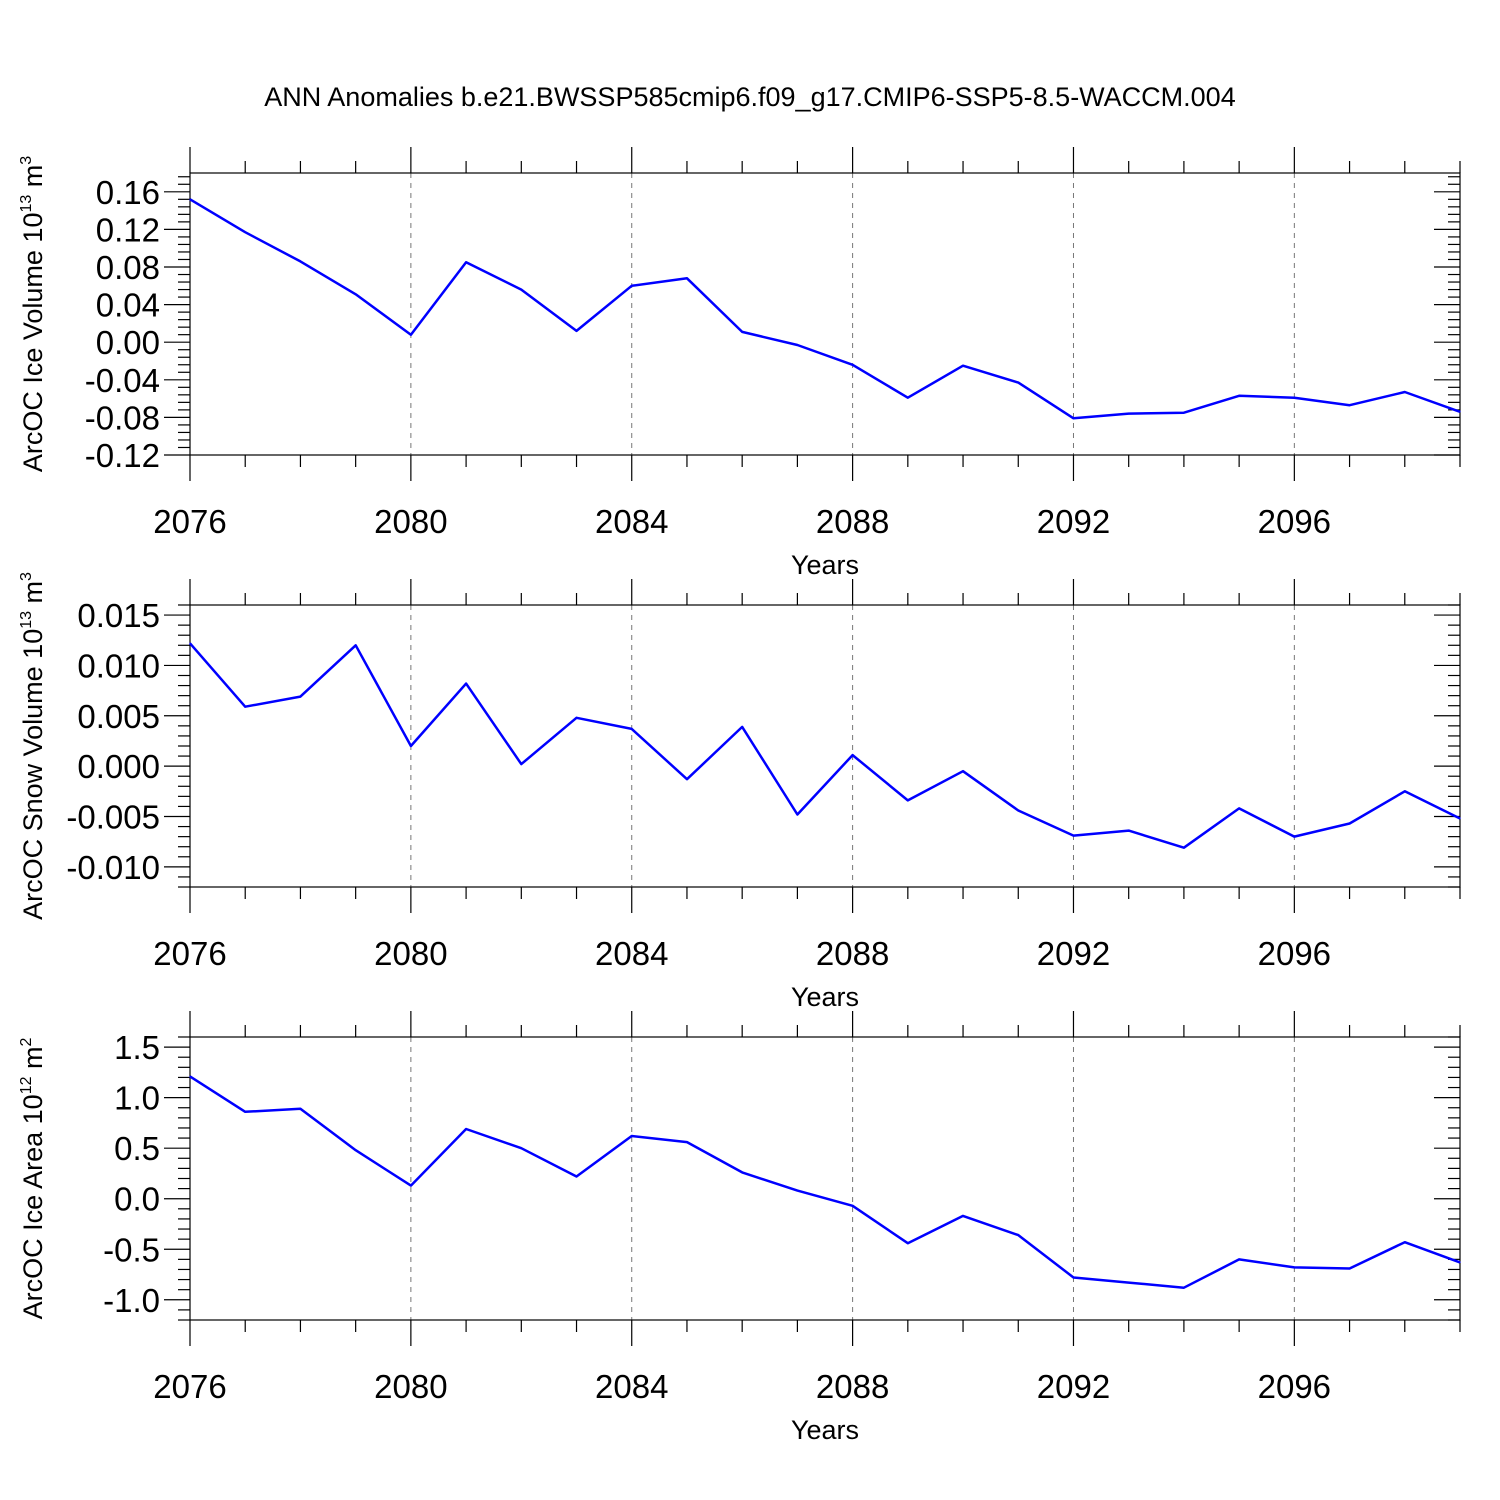 Image resolution: width=1500 pixels, height=1500 pixels. I want to click on y-axis-label-main: ArcOC Snow Volume 10, so click(33, 774).